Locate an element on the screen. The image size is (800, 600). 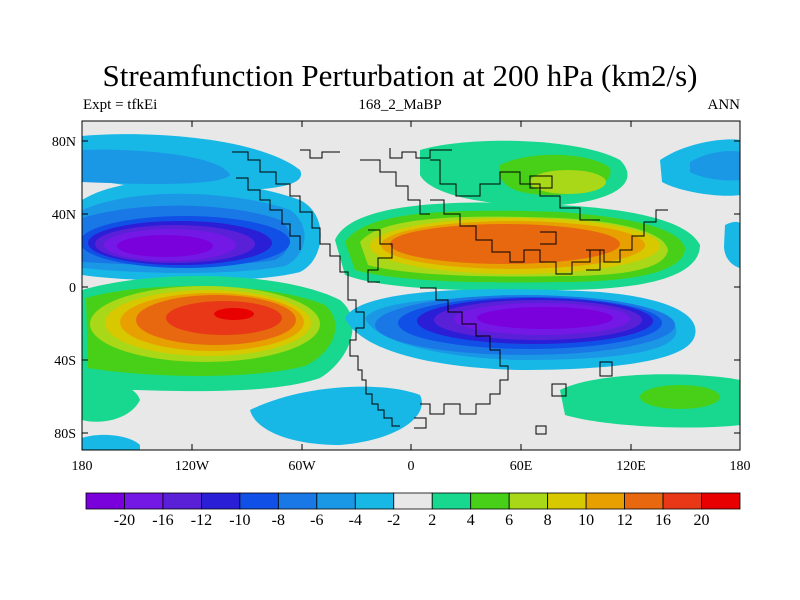
colorbar-label: 16 is located at coordinates (663, 520).